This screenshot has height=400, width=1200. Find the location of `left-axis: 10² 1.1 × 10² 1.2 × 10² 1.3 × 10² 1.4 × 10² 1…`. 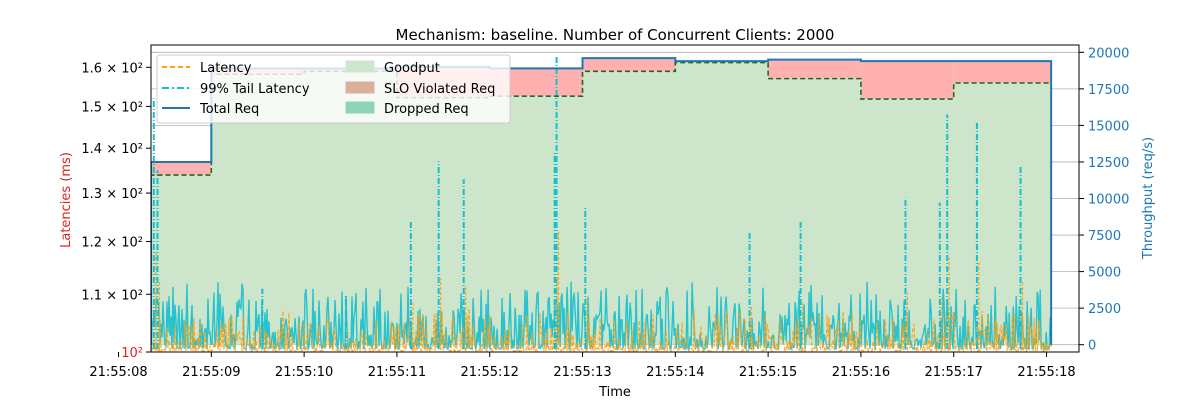

left-axis: 10² 1.1 × 10² 1.2 × 10² 1.3 × 10² 1.4 × 10² 1… is located at coordinates (116, 211).